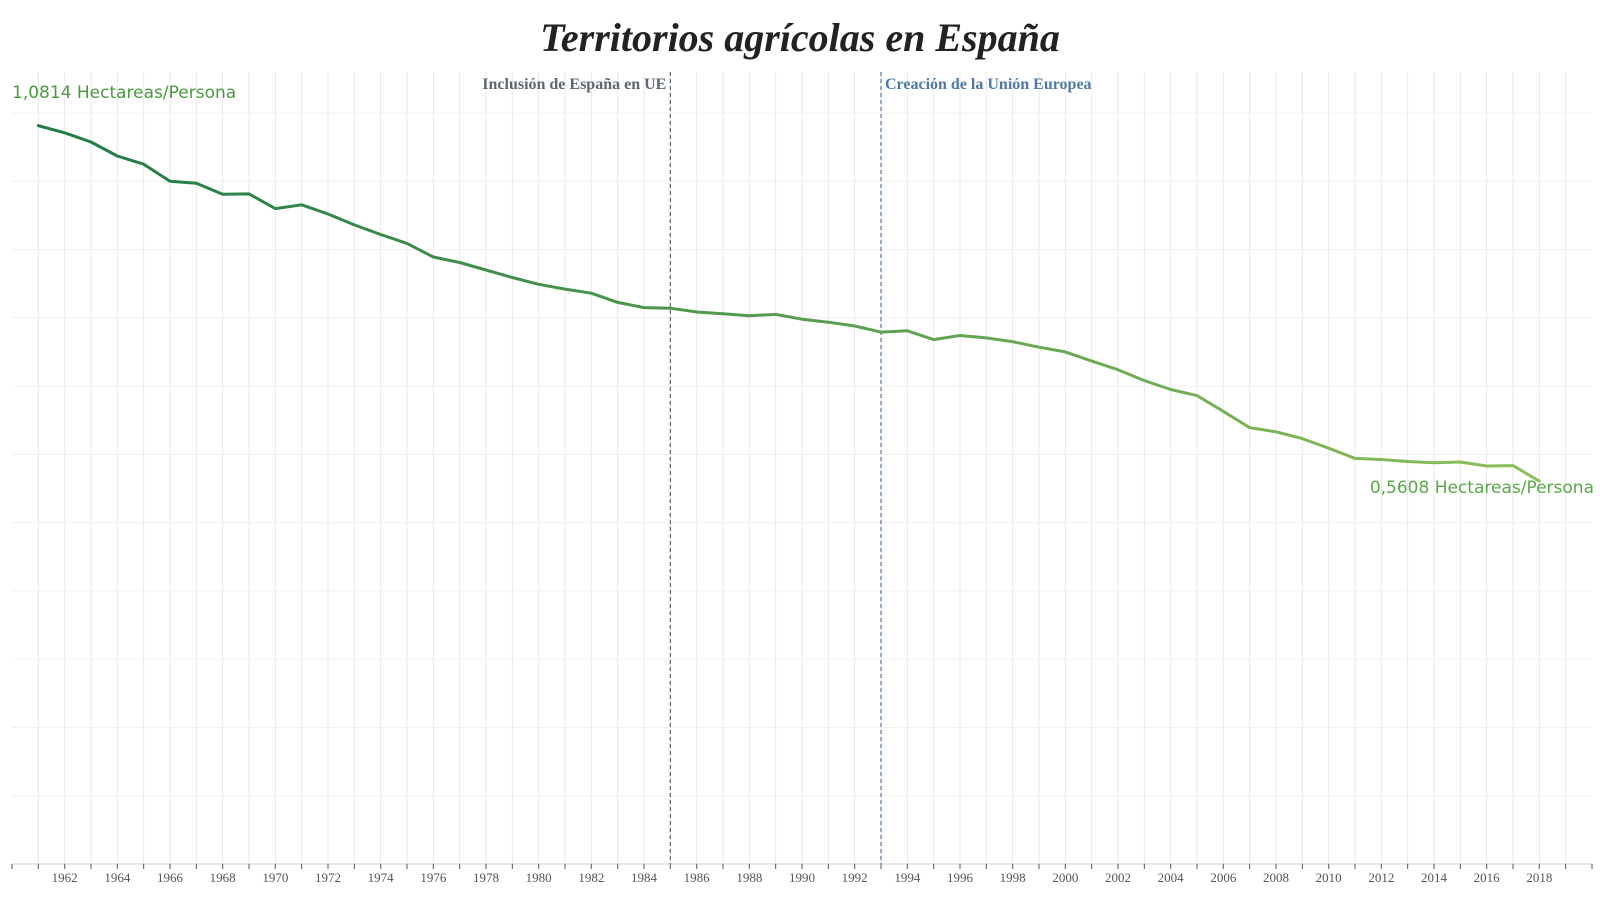 The height and width of the screenshot is (900, 1600). I want to click on x-tick-label: 2000, so click(1065, 877).